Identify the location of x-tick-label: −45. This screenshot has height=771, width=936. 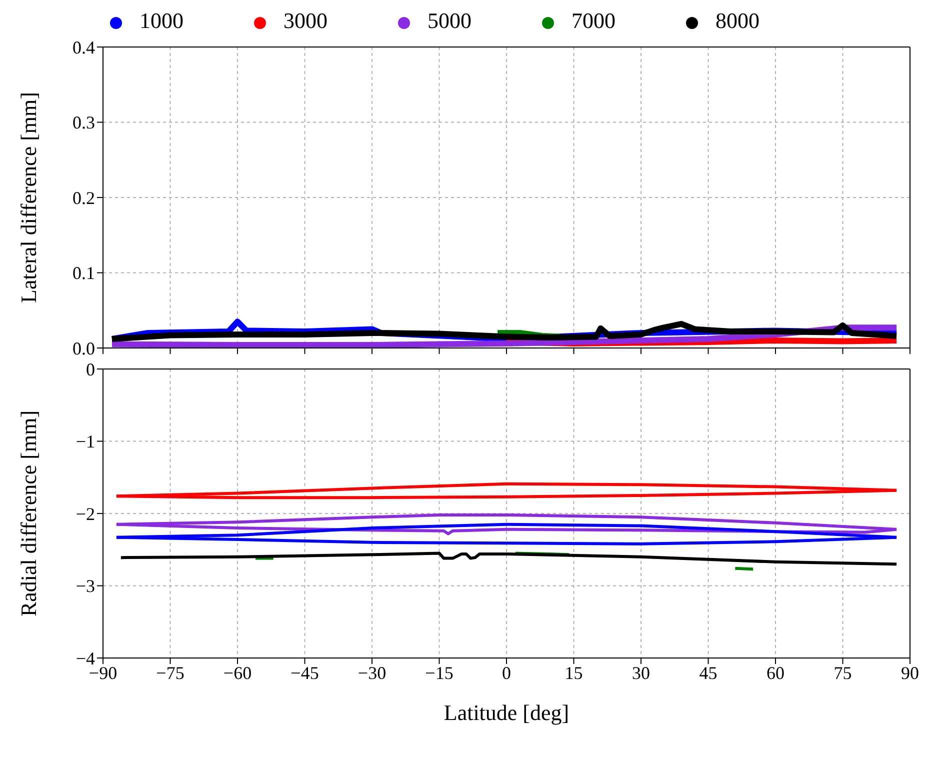
(304, 672).